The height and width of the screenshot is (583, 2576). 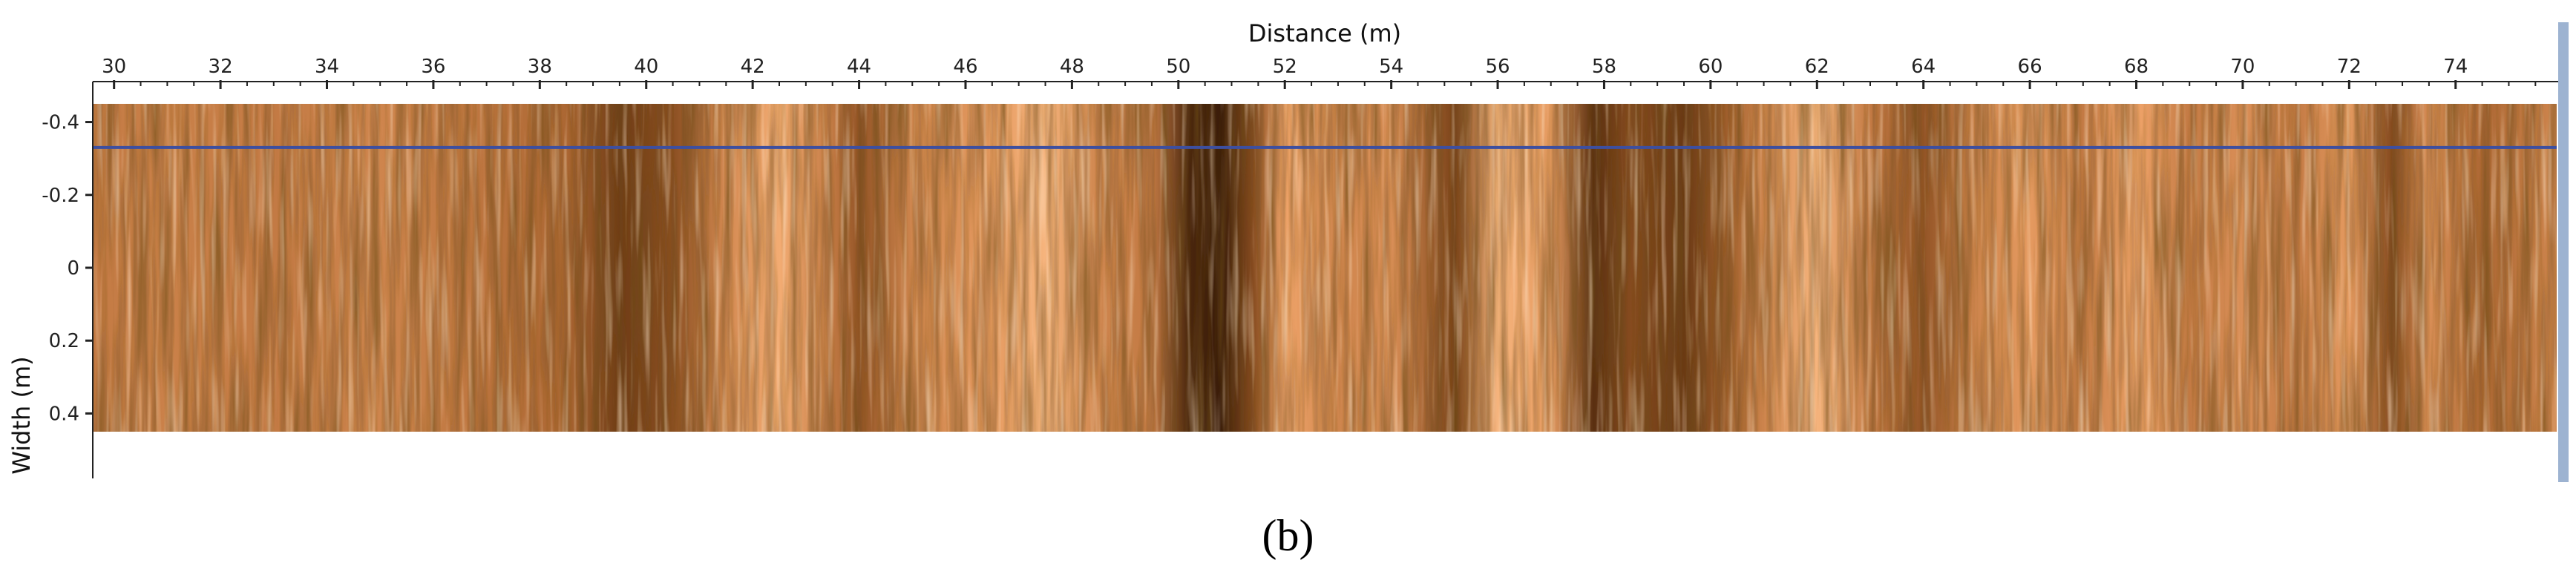 What do you see at coordinates (1325, 33) in the screenshot?
I see `x-axis-title: Distance (m)` at bounding box center [1325, 33].